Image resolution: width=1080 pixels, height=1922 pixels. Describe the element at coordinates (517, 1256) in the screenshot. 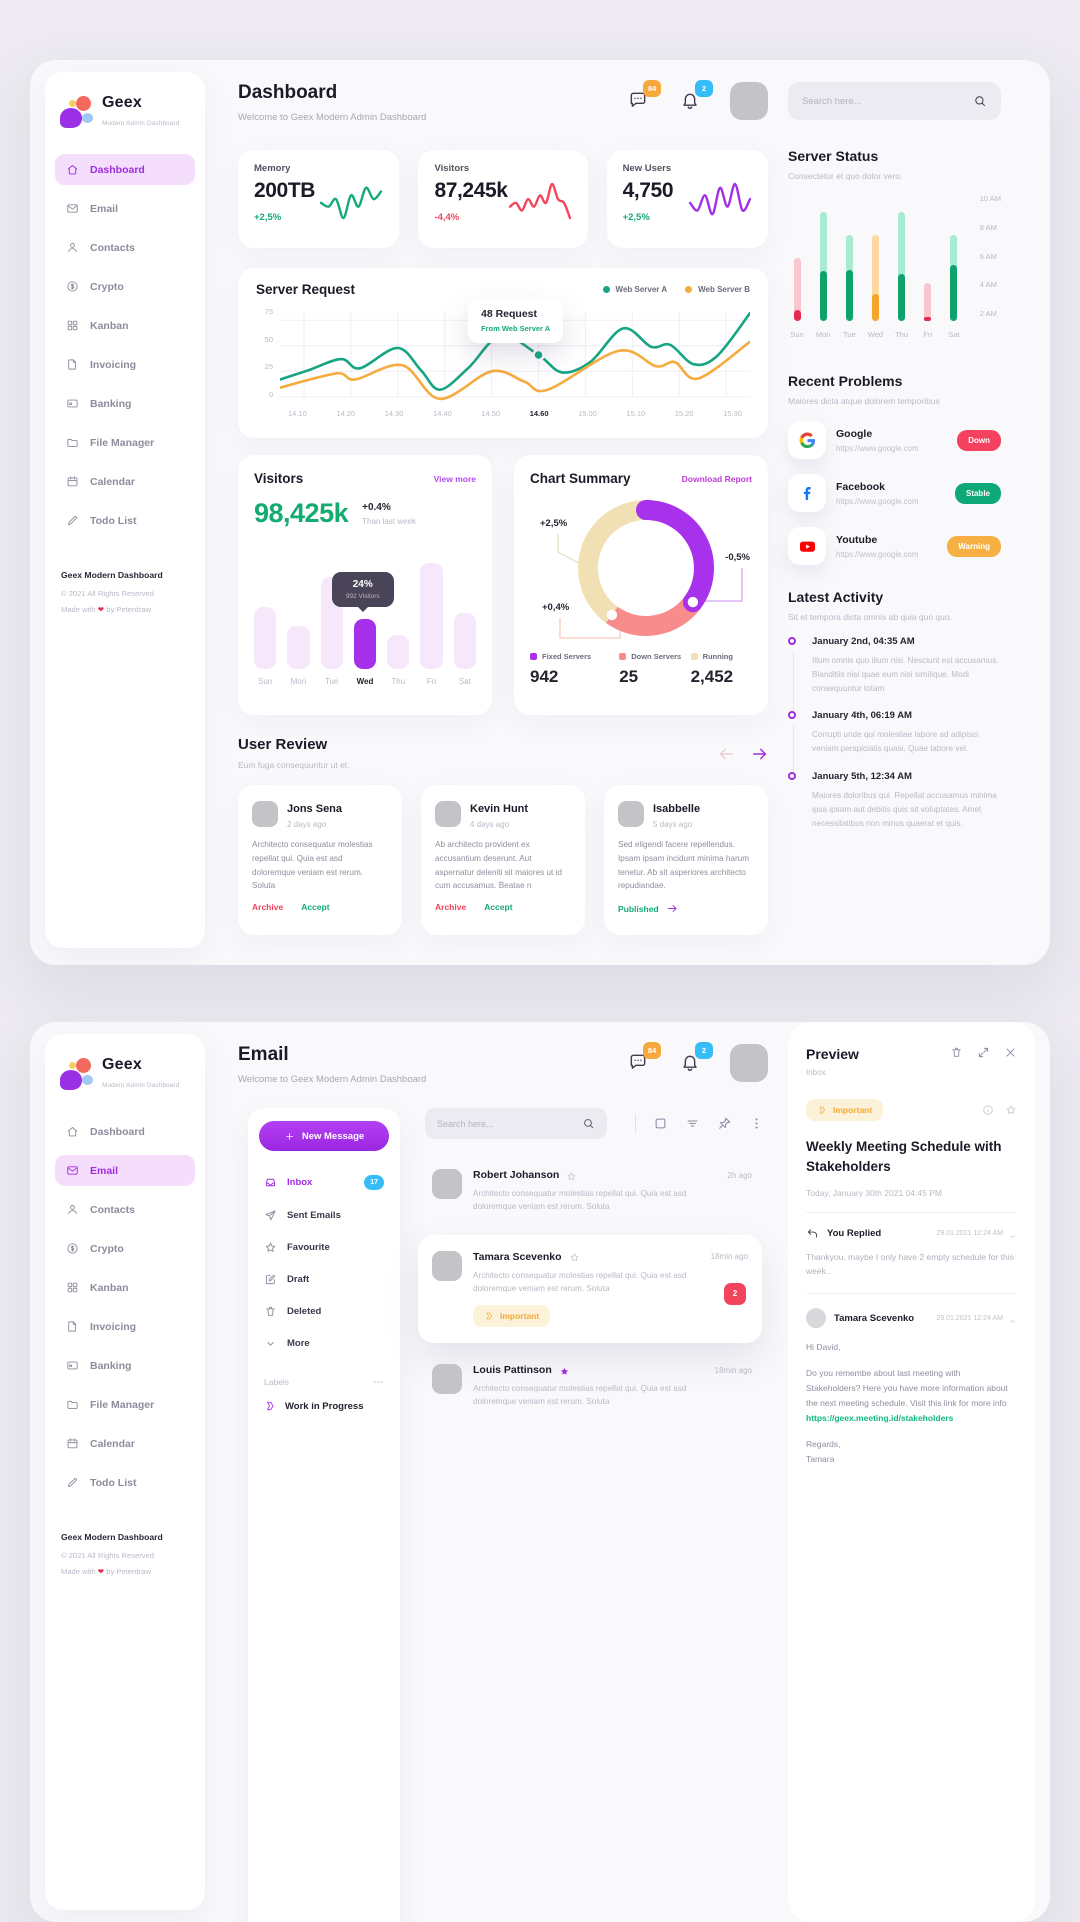

I see `sender-name: Tamara Scevenko` at that location.